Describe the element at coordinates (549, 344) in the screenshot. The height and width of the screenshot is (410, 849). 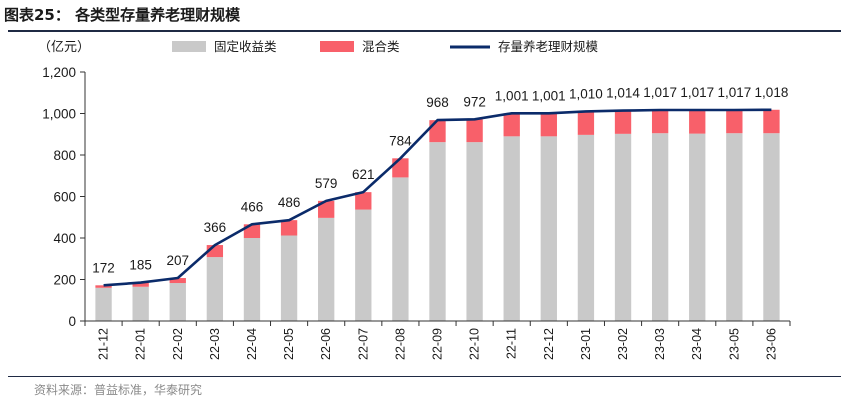
I see `x-tick-label: 22-12` at that location.